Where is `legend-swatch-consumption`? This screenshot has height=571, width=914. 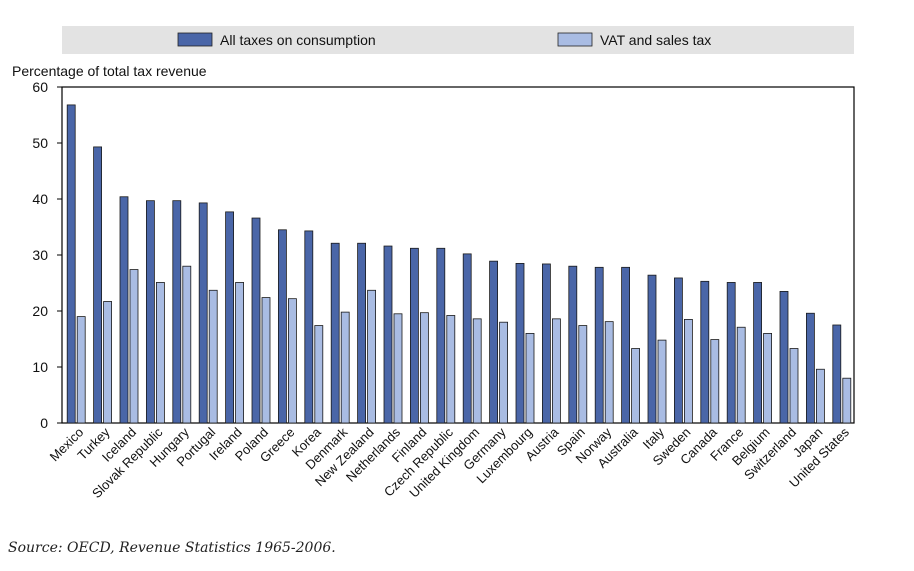
legend-swatch-consumption is located at coordinates (195, 39).